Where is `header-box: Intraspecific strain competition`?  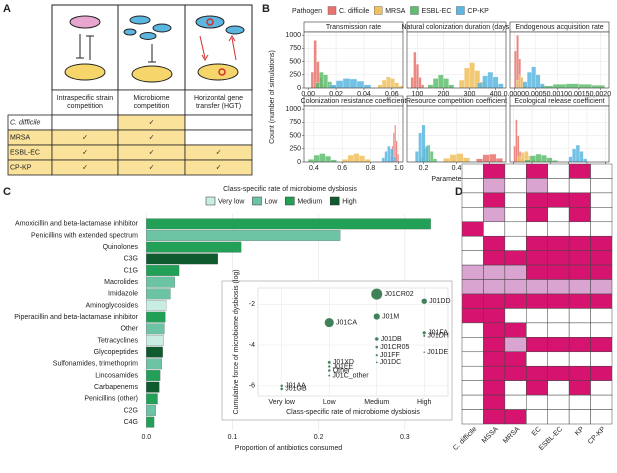
header-box: Intraspecific strain competition is located at coordinates (85, 102).